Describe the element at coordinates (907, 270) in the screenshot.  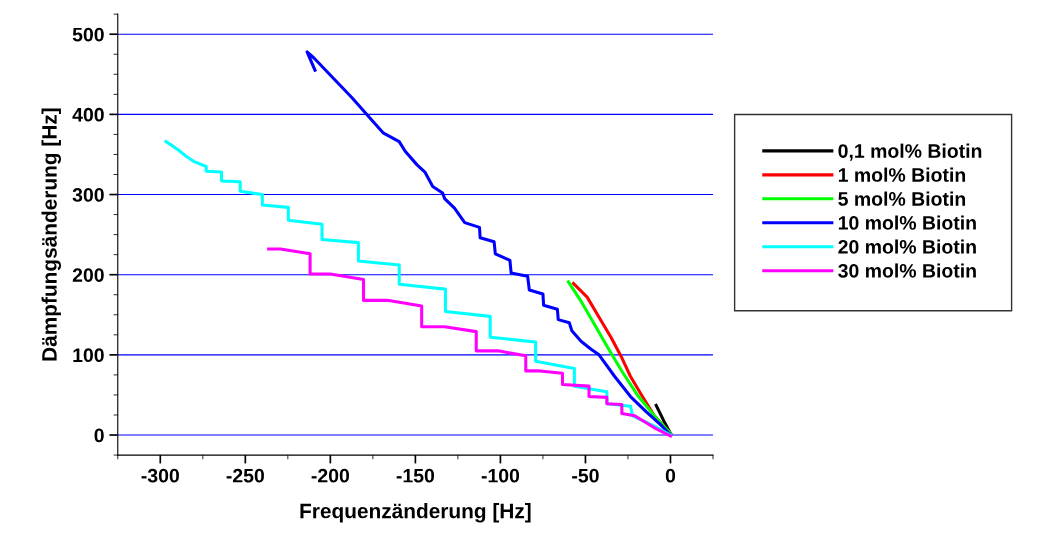
I see `legend-label: 30 mol% Biotin` at that location.